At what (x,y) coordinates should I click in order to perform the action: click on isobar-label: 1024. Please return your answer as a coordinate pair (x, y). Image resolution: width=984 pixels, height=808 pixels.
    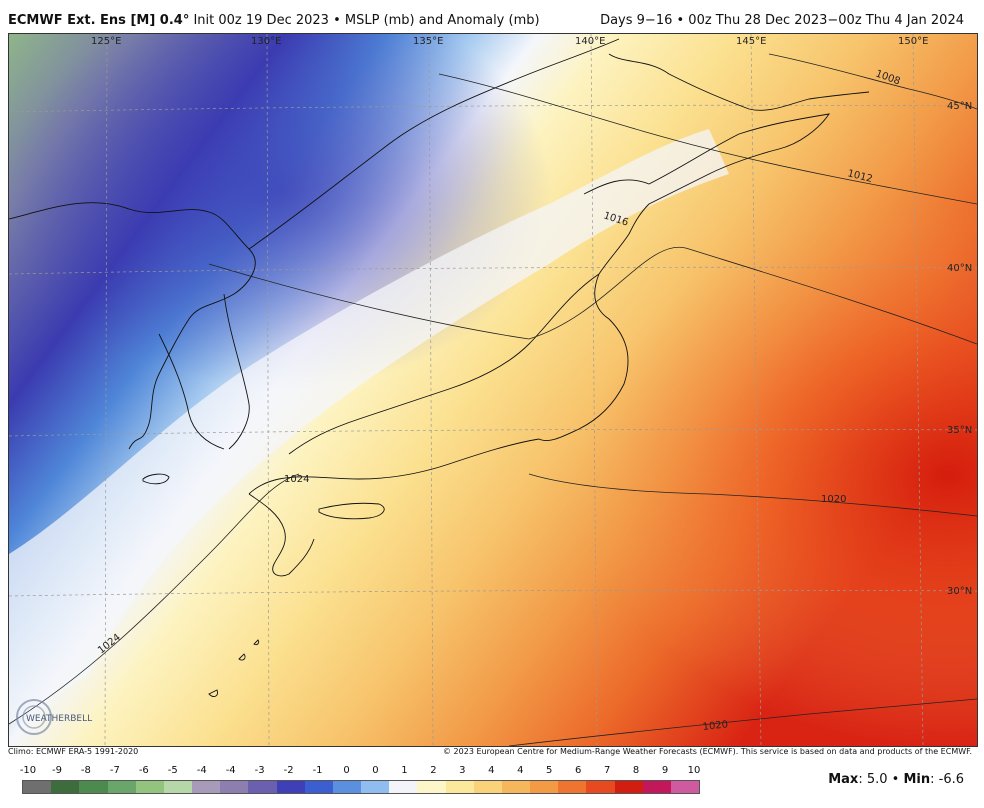
    Looking at the image, I should click on (296, 479).